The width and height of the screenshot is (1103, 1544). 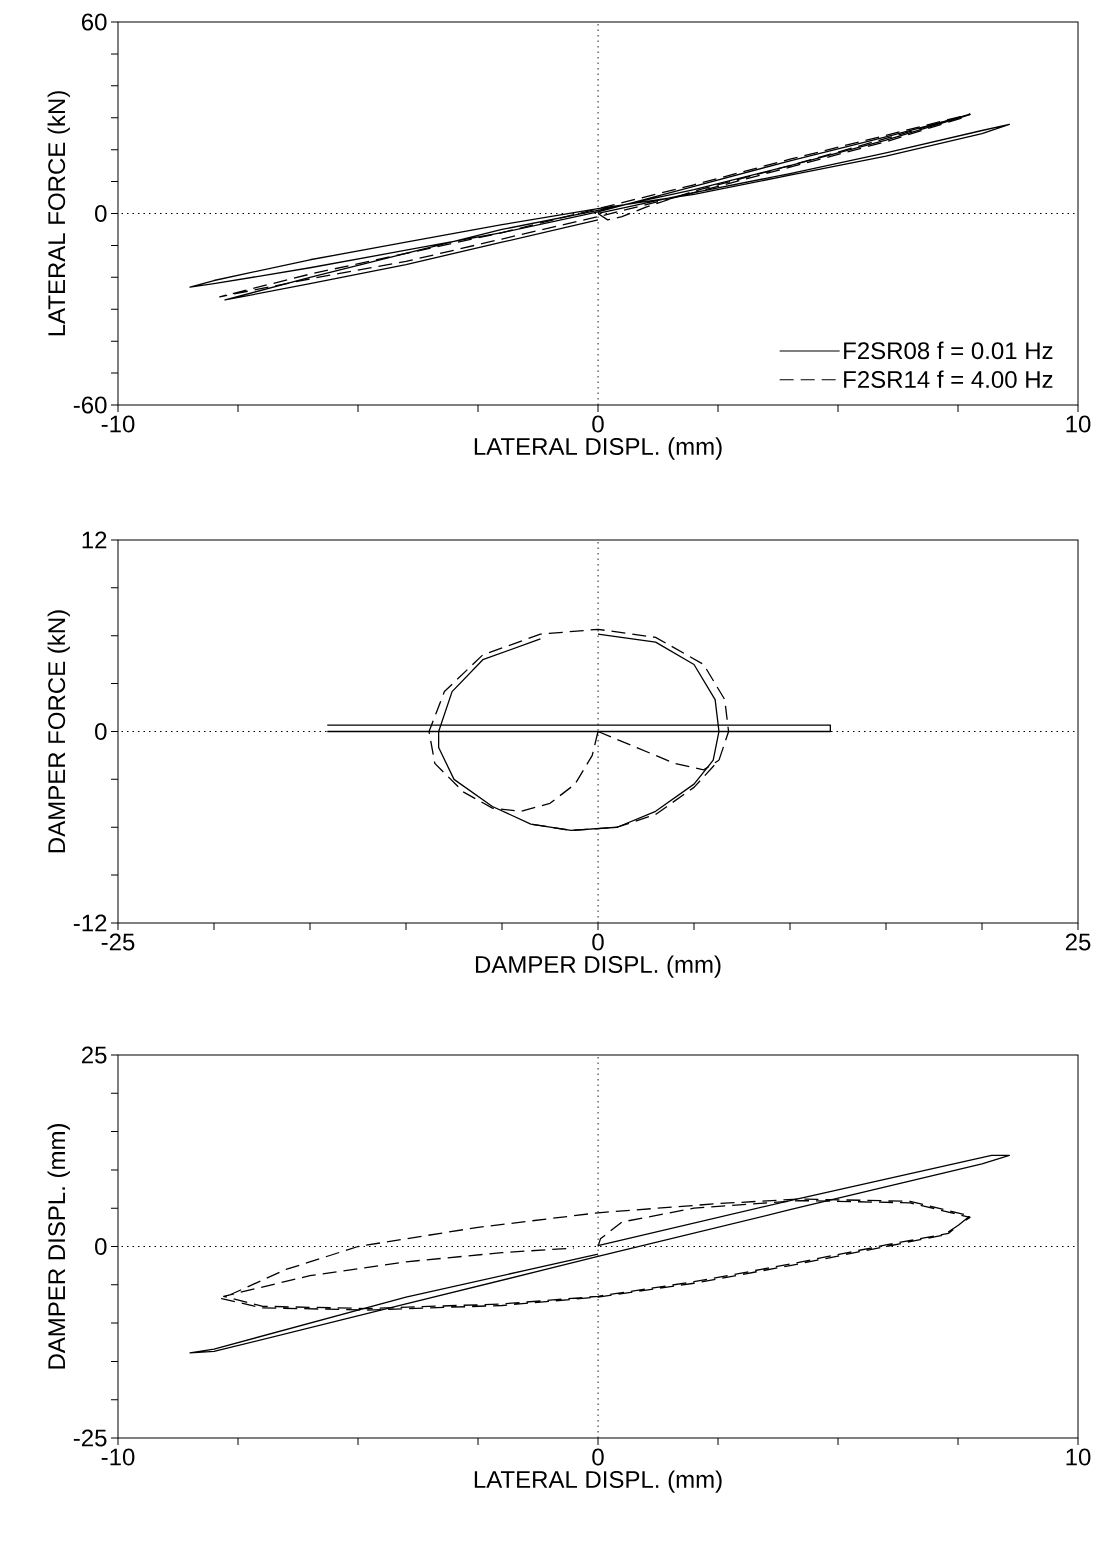 I want to click on y-tick-label: -25, so click(x=90, y=1438).